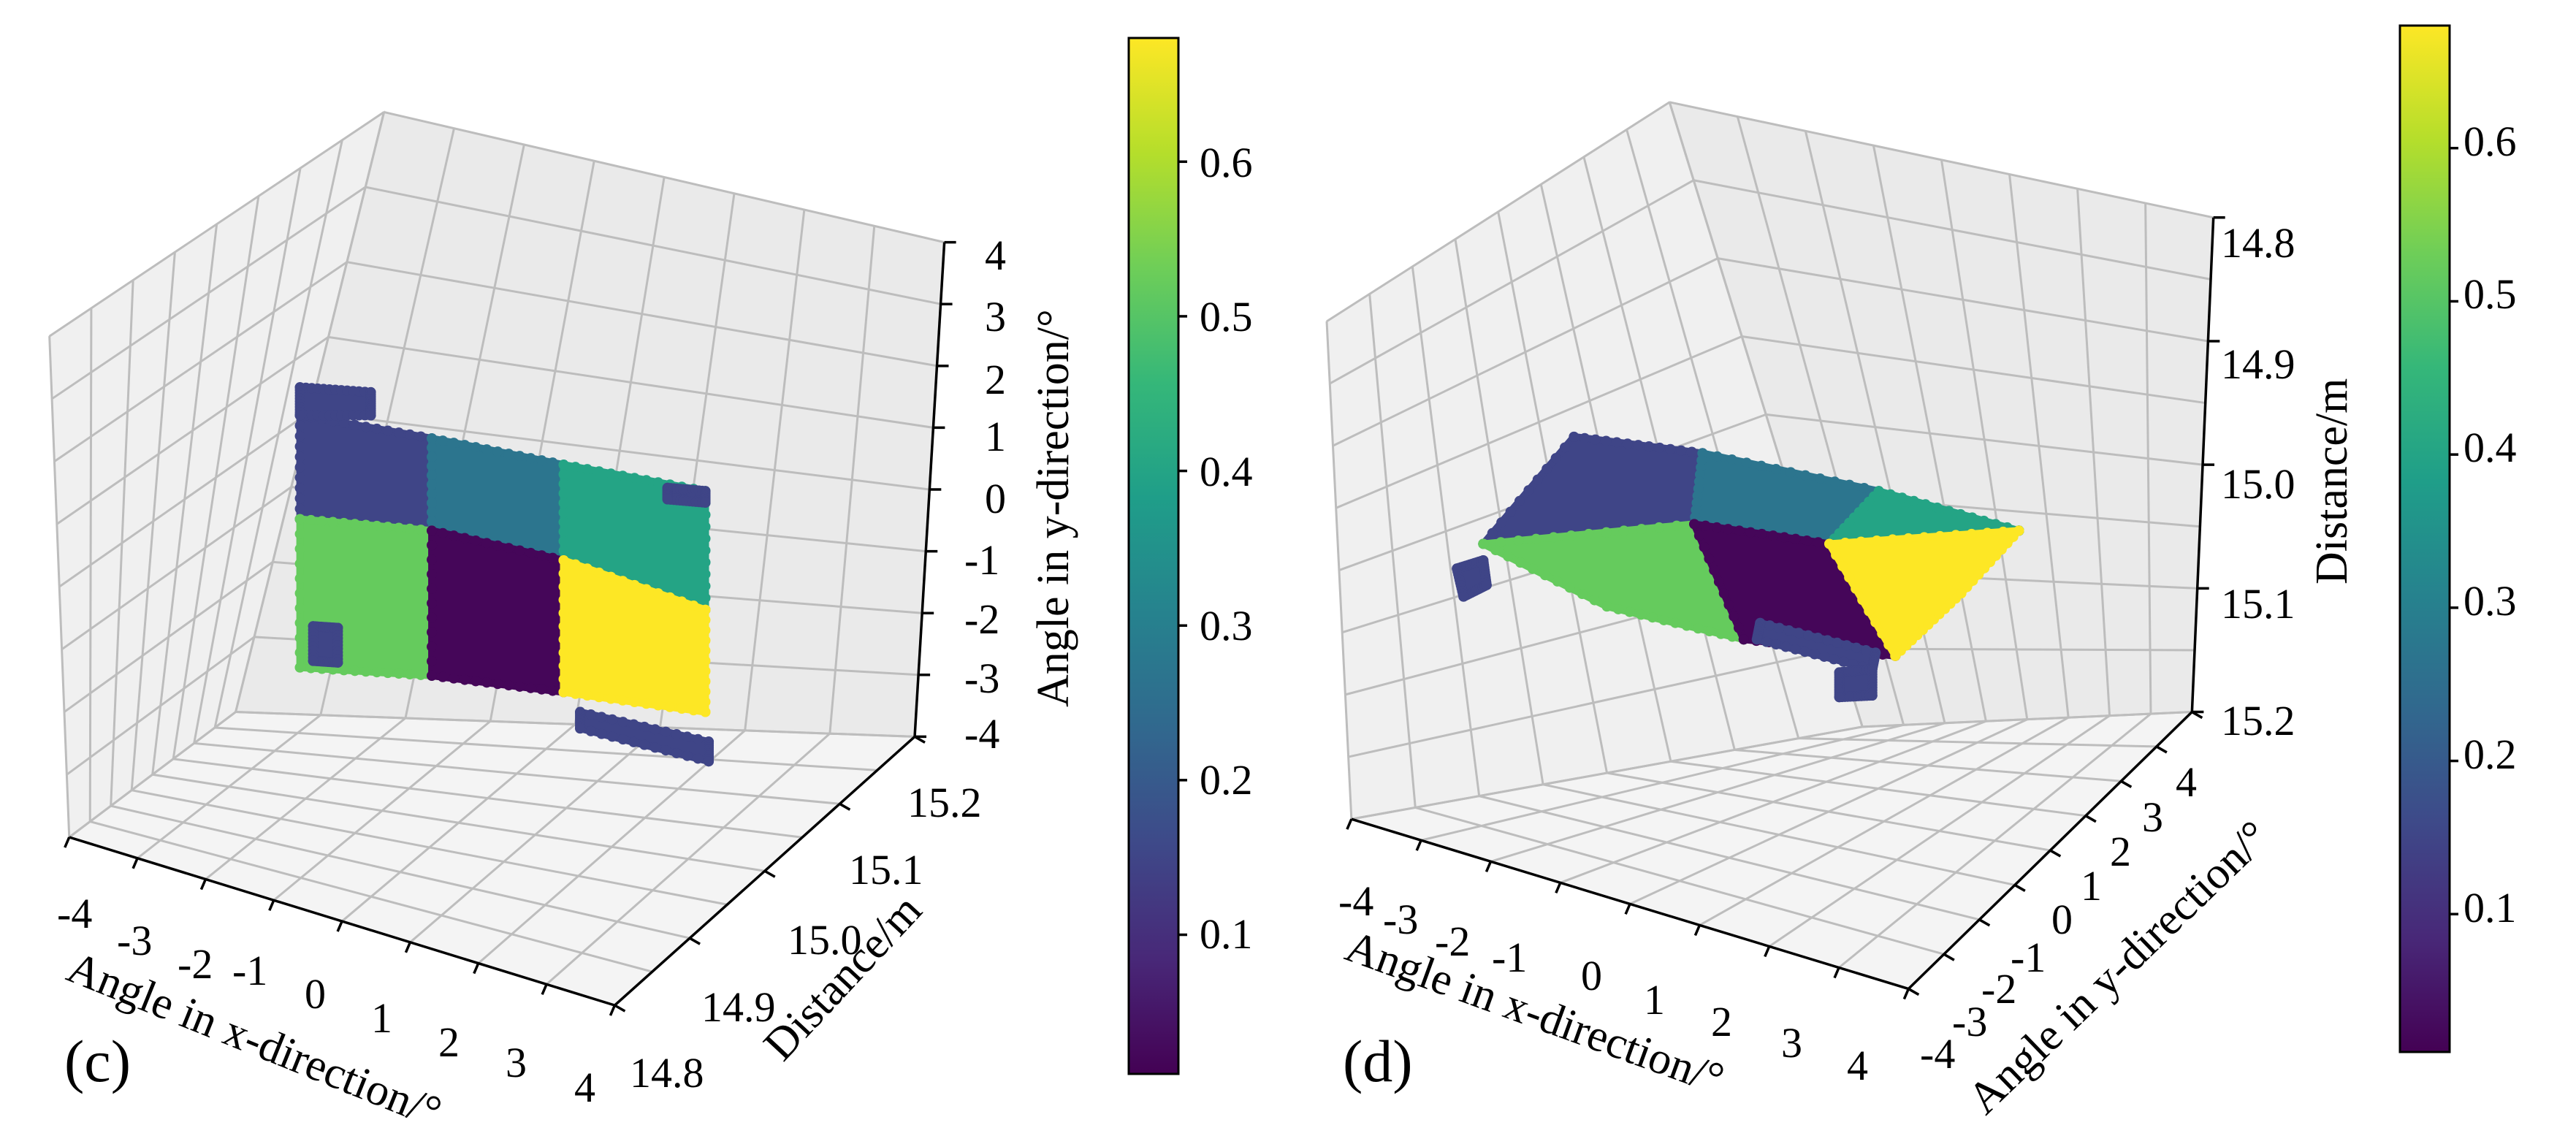 Image resolution: width=2576 pixels, height=1136 pixels. What do you see at coordinates (2258, 364) in the screenshot?
I see `d-z-tick: 14.9` at bounding box center [2258, 364].